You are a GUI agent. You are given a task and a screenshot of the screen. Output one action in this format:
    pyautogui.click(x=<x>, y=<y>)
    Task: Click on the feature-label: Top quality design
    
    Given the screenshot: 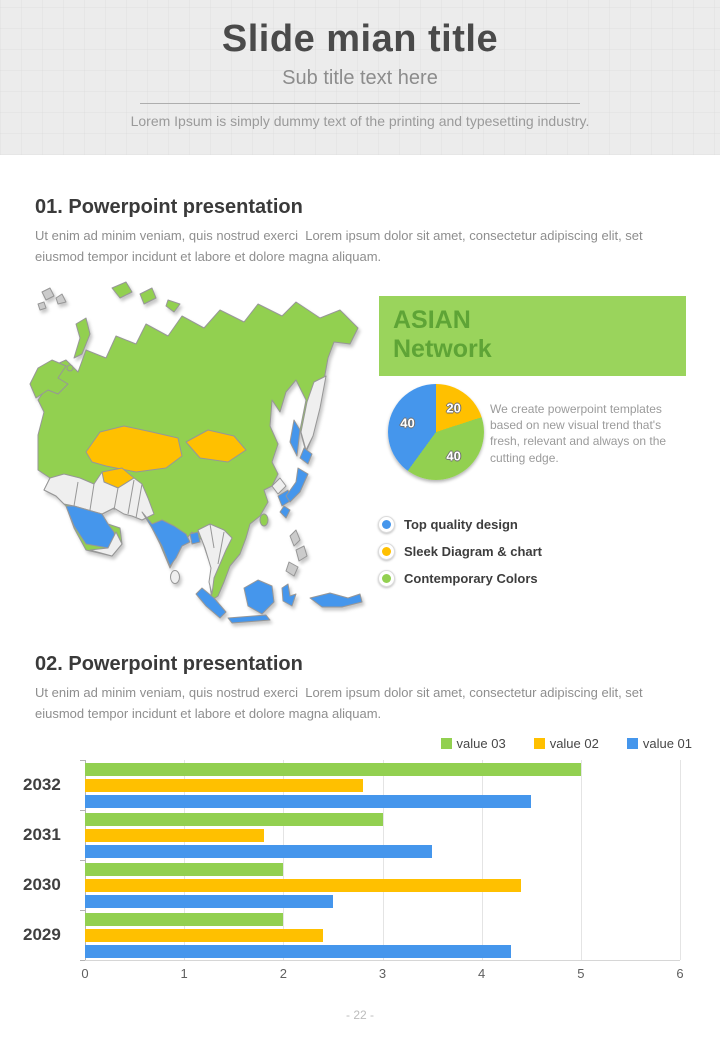 What is the action you would take?
    pyautogui.click(x=461, y=524)
    